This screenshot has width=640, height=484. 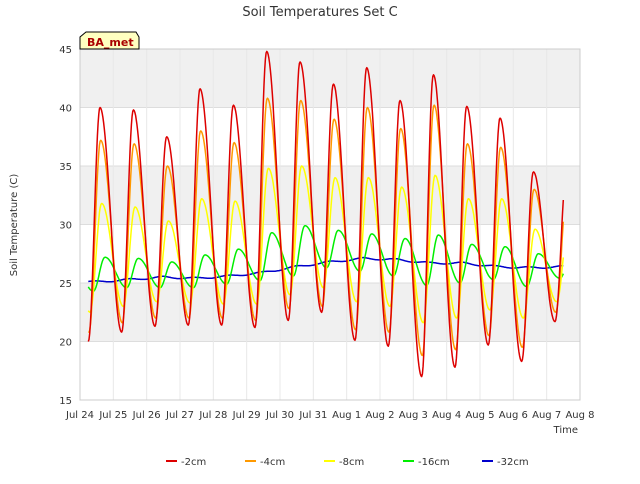 What do you see at coordinates (565, 430) in the screenshot?
I see `x-axis-label: Time` at bounding box center [565, 430].